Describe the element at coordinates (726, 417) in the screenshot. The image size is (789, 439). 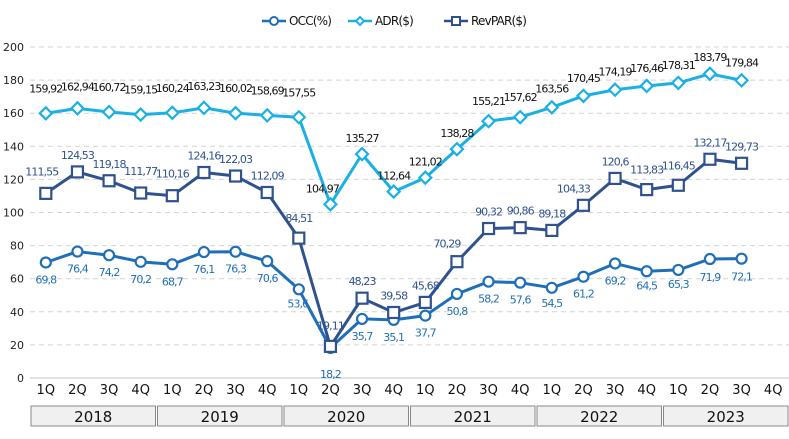
I see `year-group-label: 2023` at that location.